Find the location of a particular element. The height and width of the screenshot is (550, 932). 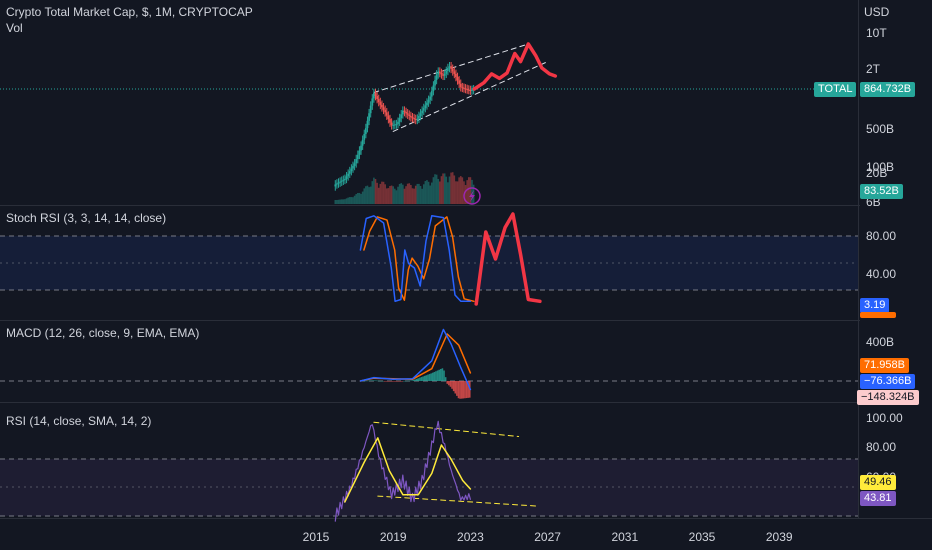

macd-y-axis: 400B is located at coordinates (880, 342).